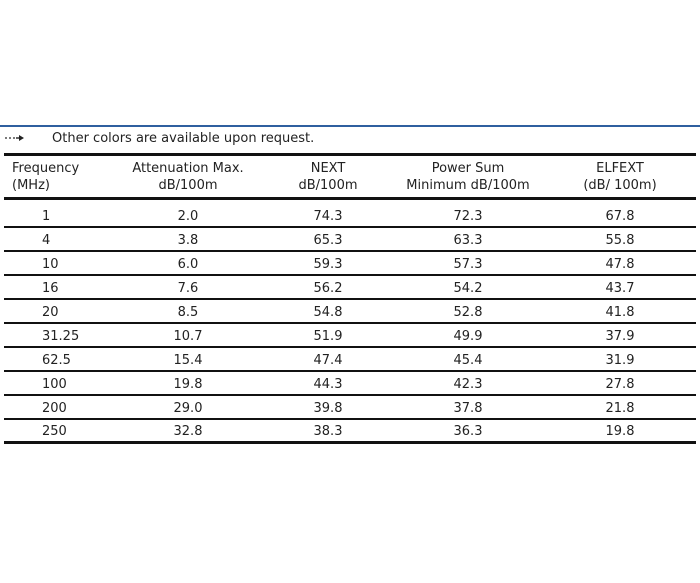 Image resolution: width=700 pixels, height=583 pixels. What do you see at coordinates (15, 138) in the screenshot?
I see `arrow-right-icon` at bounding box center [15, 138].